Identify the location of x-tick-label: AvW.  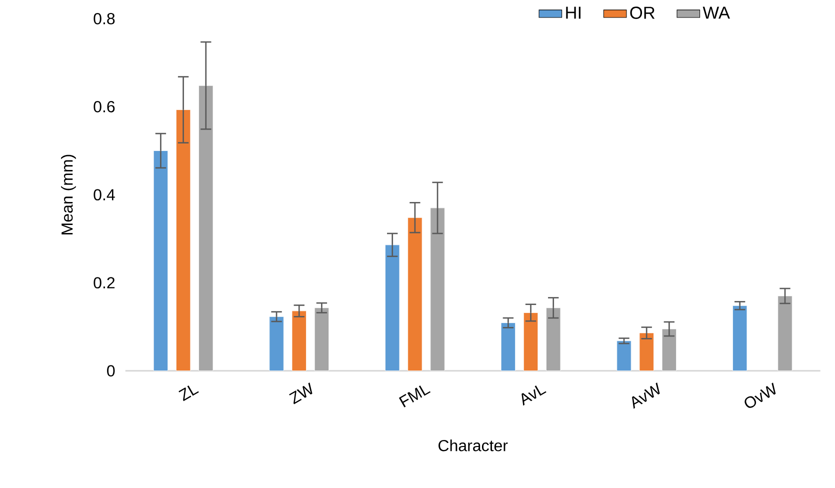
(646, 395).